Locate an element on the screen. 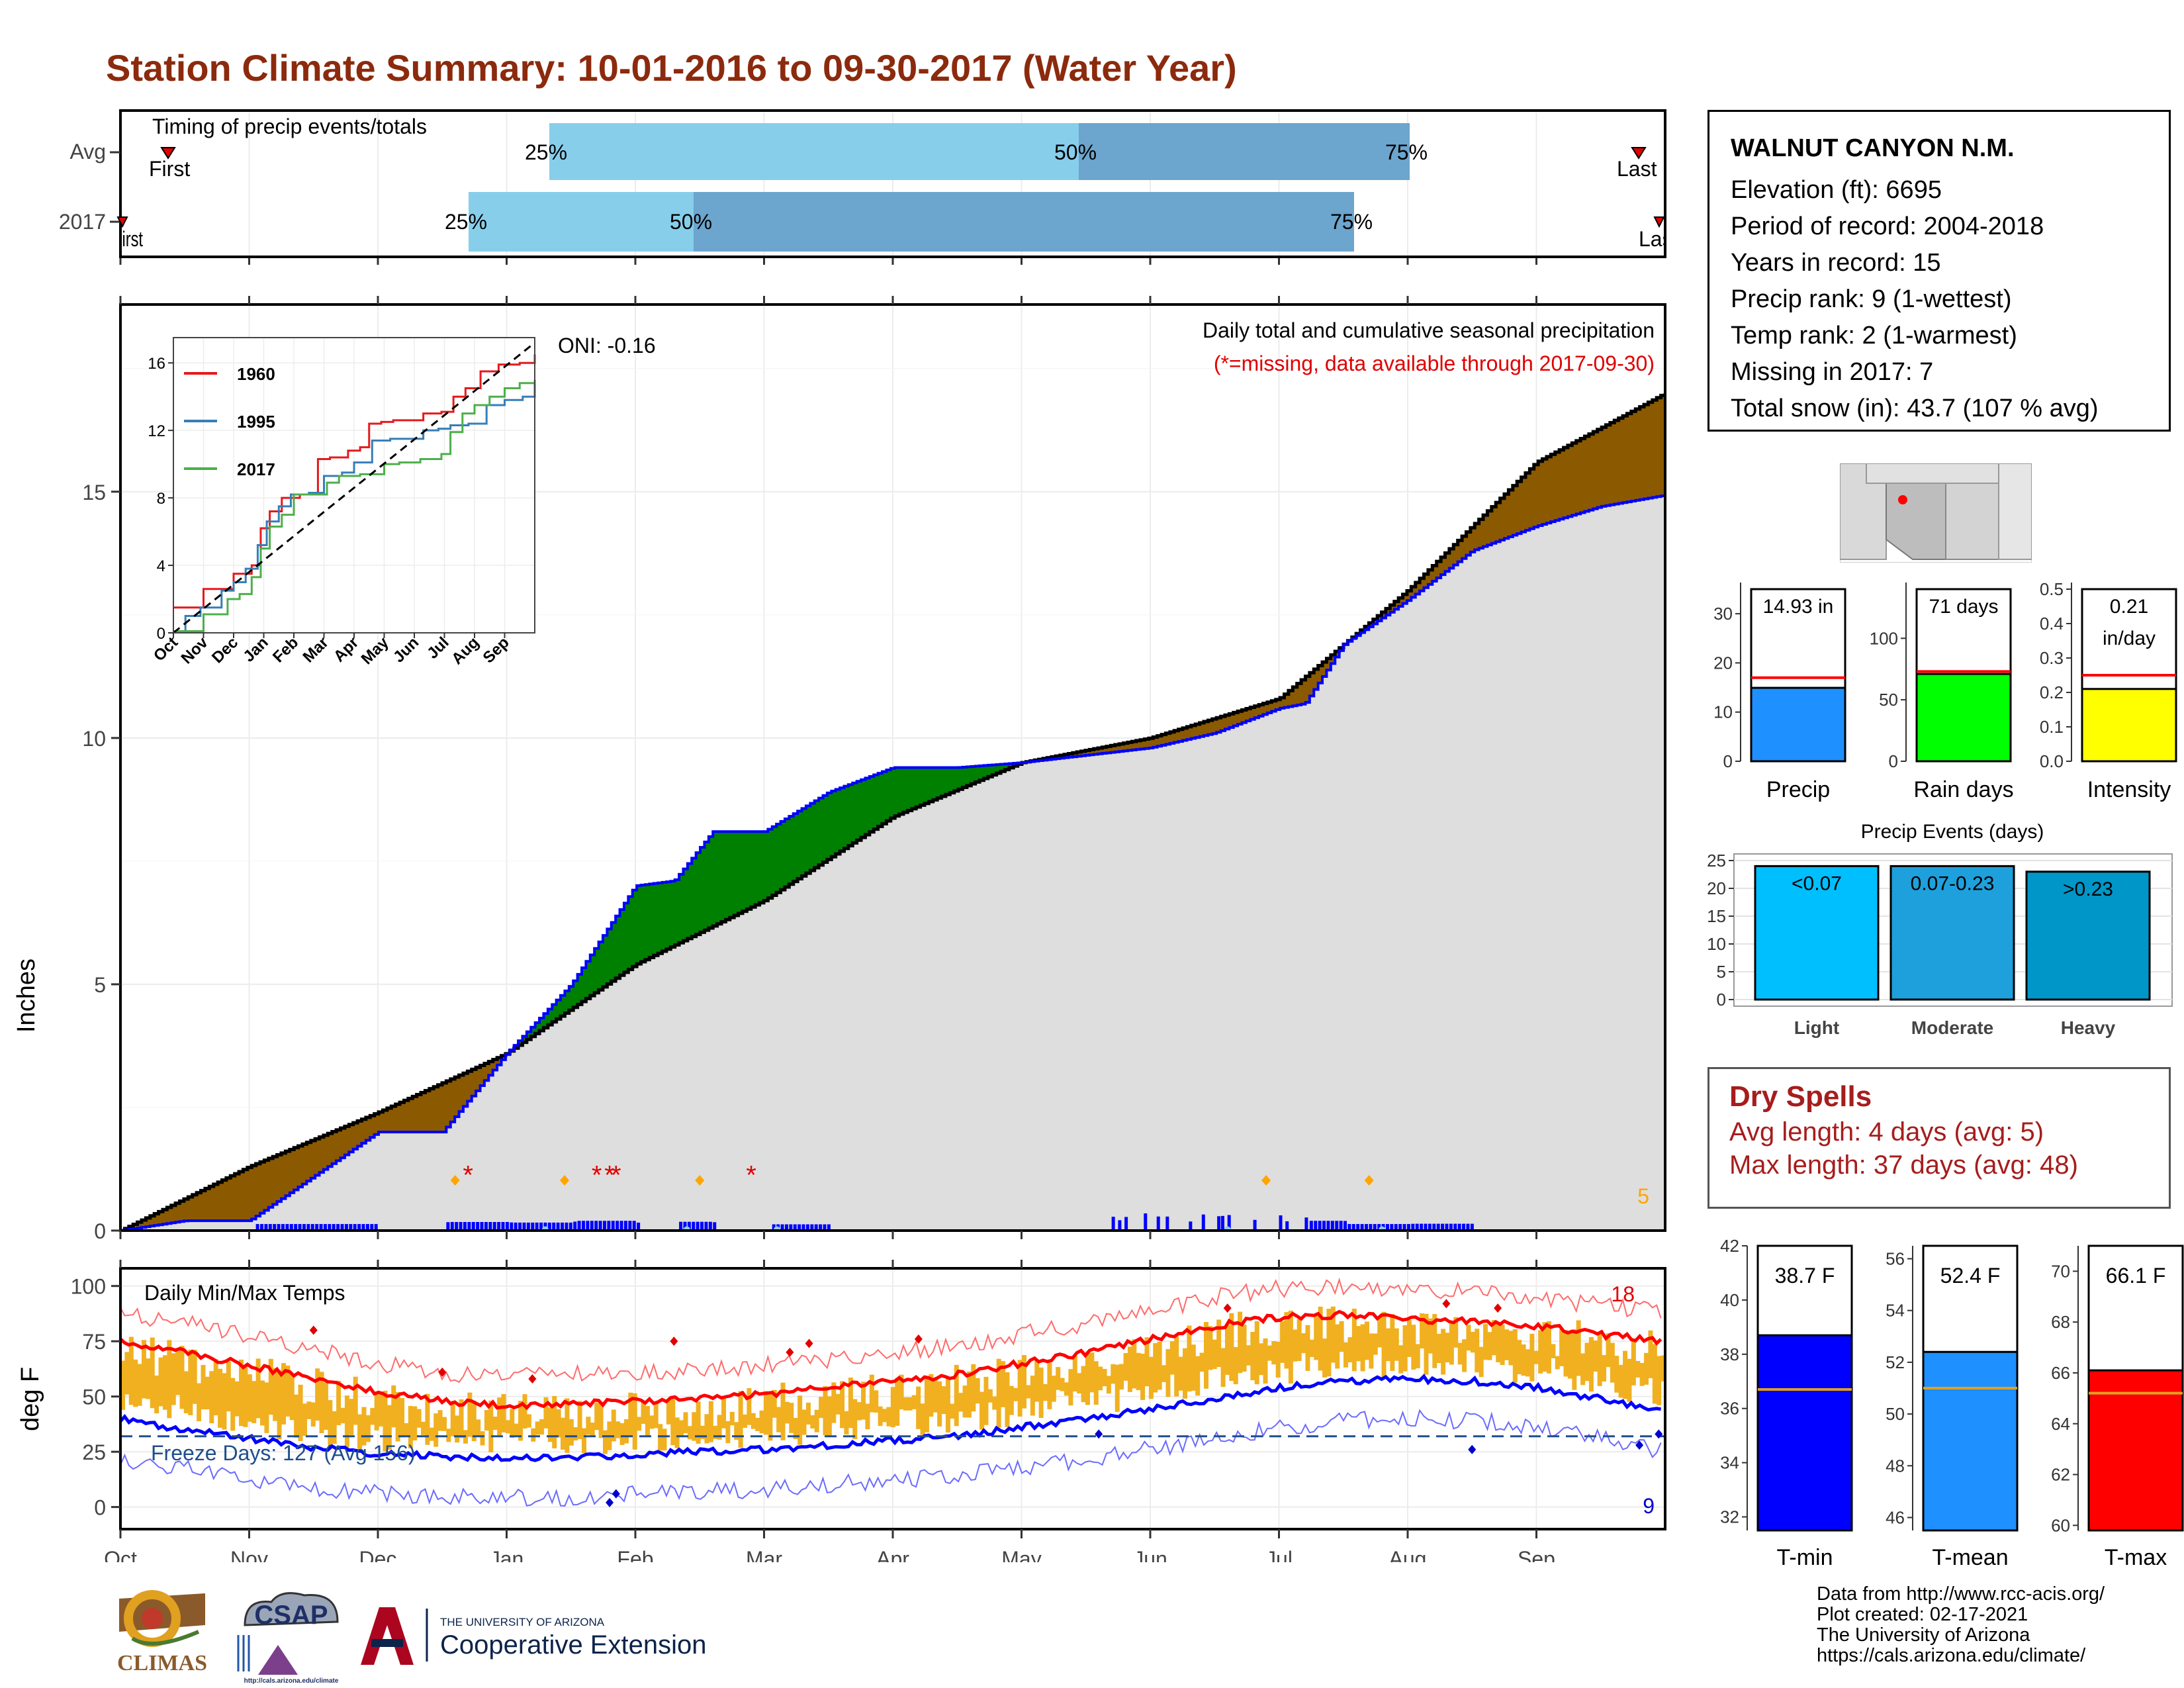  temp-sum-label: T-mean is located at coordinates (1970, 1557).